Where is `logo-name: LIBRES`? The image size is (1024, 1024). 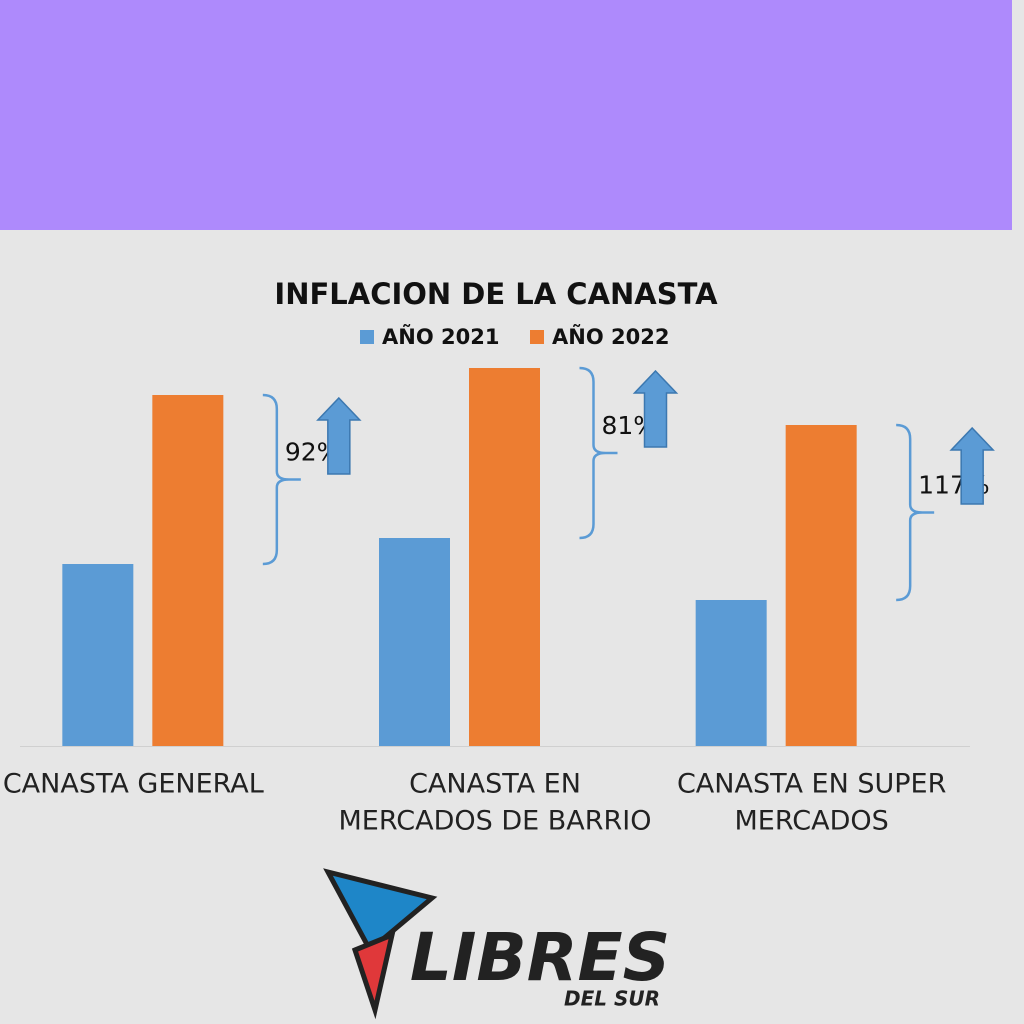 logo-name: LIBRES is located at coordinates (540, 957).